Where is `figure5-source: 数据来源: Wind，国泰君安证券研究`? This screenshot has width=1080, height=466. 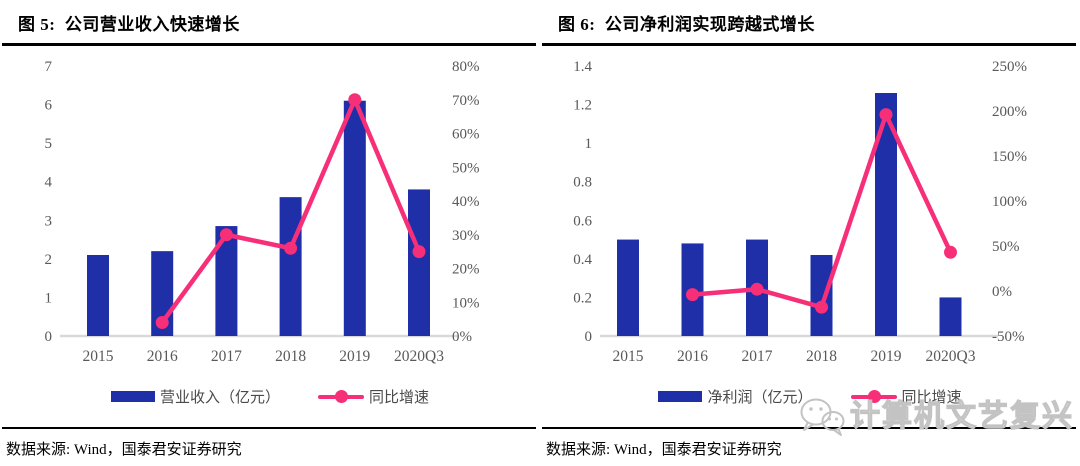 figure5-source: 数据来源: Wind，国泰君安证券研究 is located at coordinates (269, 446).